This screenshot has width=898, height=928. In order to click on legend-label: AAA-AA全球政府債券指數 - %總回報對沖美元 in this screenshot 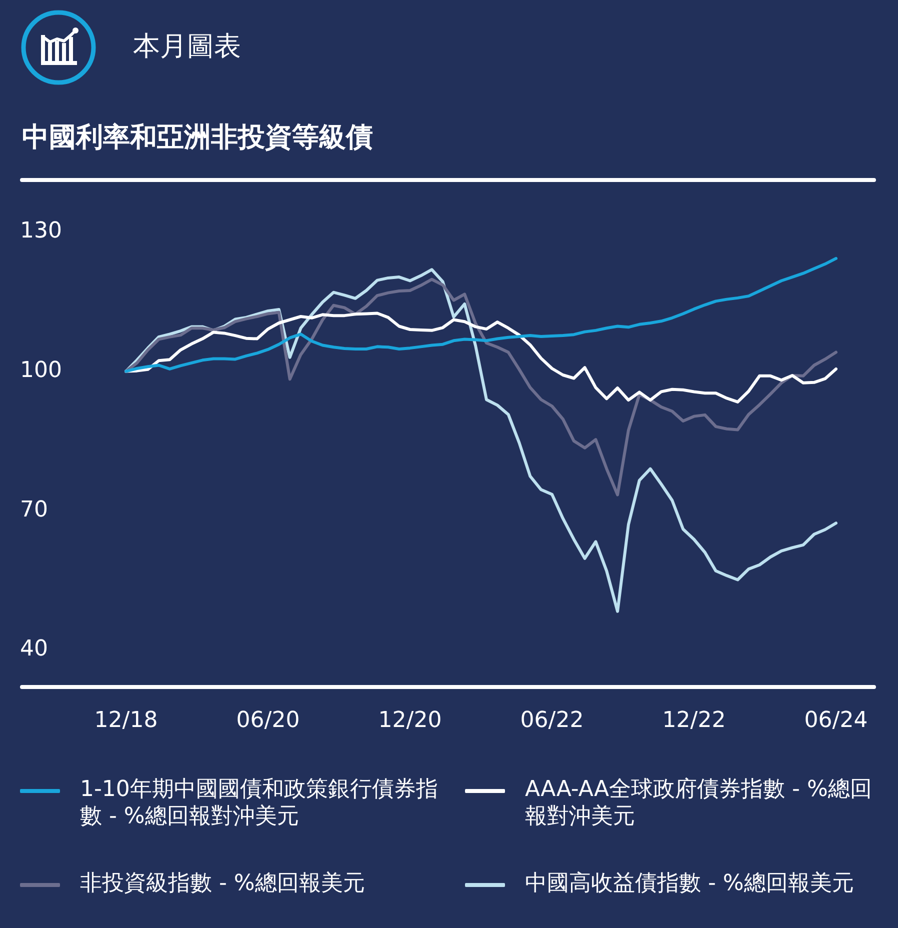, I will do `click(699, 803)`.